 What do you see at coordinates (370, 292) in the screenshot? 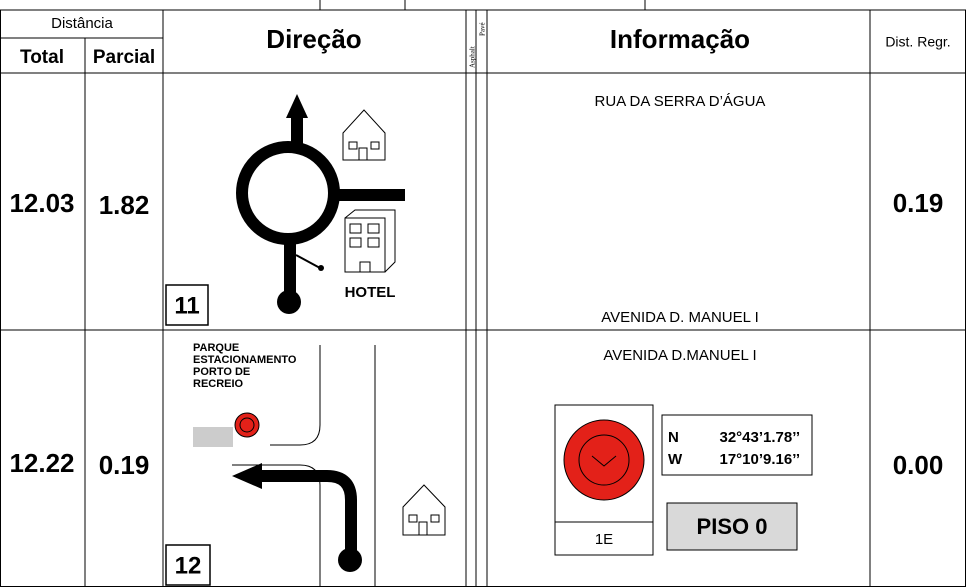
I see `landmark-label: HOTEL` at bounding box center [370, 292].